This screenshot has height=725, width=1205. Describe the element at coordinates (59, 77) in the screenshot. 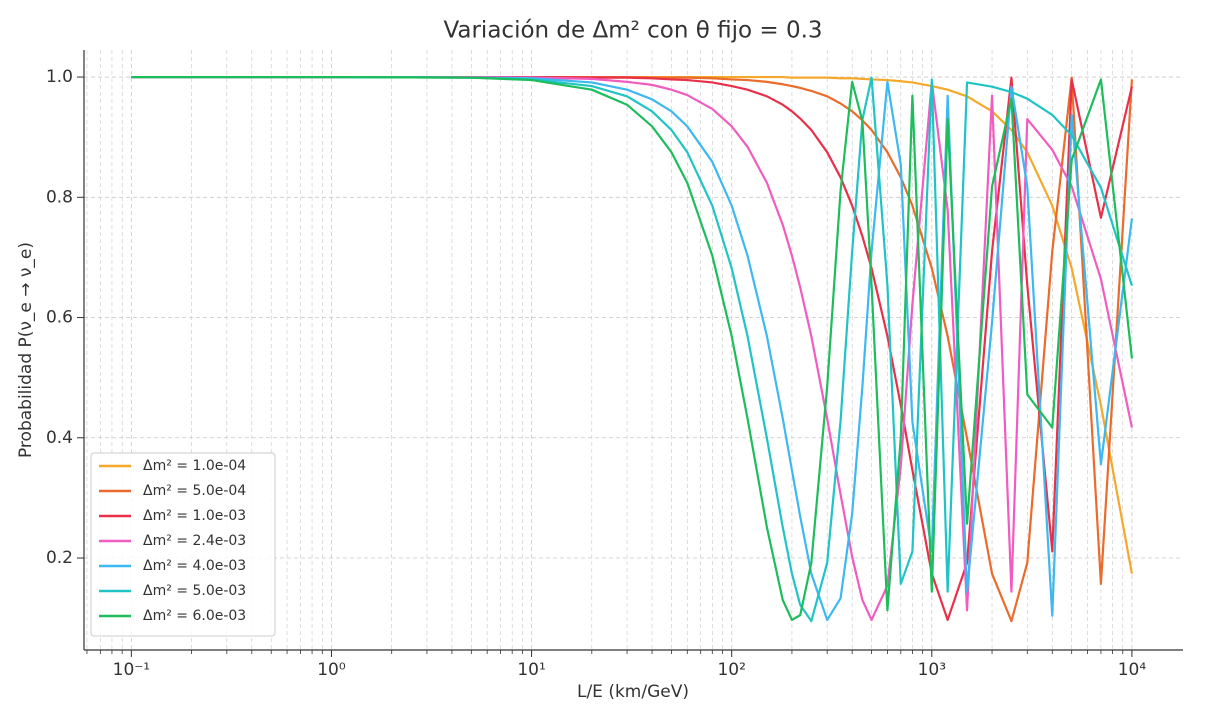

I see `y-tick-label: 1.0` at that location.